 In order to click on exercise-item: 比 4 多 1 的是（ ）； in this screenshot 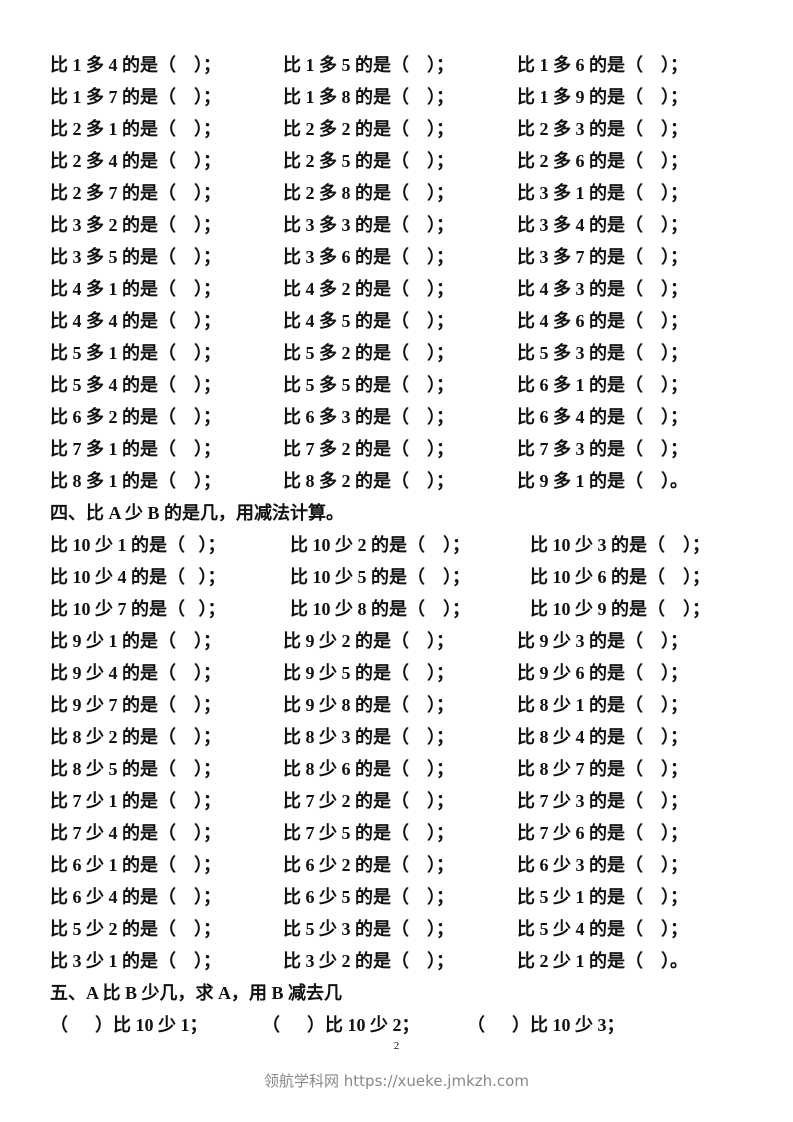, I will do `click(135, 289)`.